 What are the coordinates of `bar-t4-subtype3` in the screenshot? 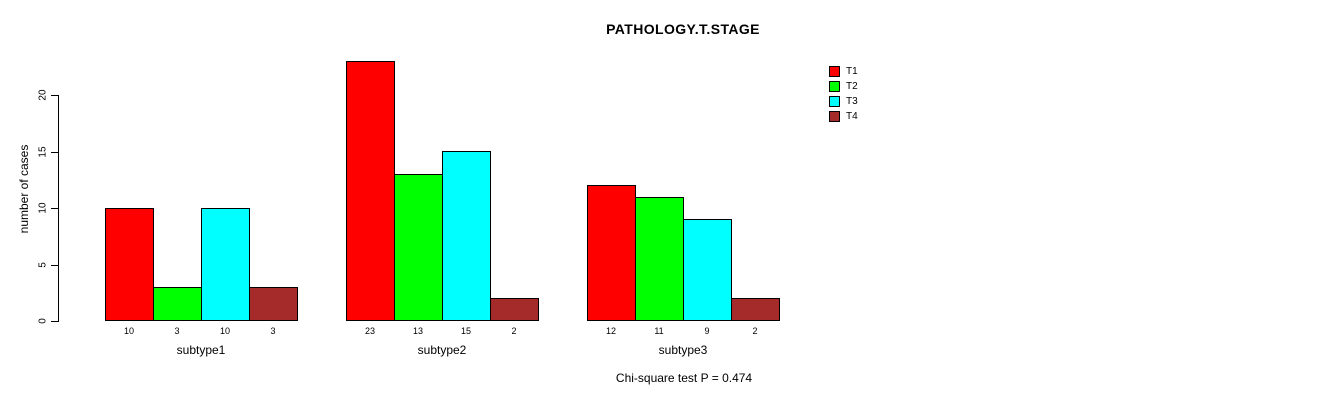 It's located at (755, 309).